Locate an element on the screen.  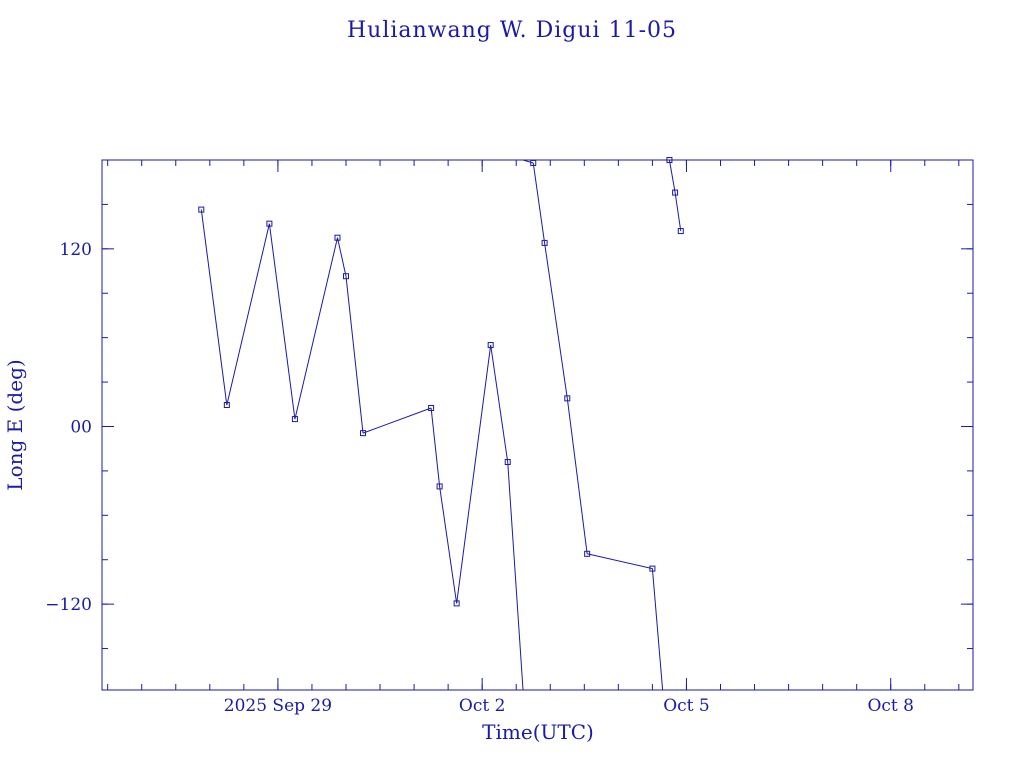
y-tick-label: −120 is located at coordinates (68, 605).